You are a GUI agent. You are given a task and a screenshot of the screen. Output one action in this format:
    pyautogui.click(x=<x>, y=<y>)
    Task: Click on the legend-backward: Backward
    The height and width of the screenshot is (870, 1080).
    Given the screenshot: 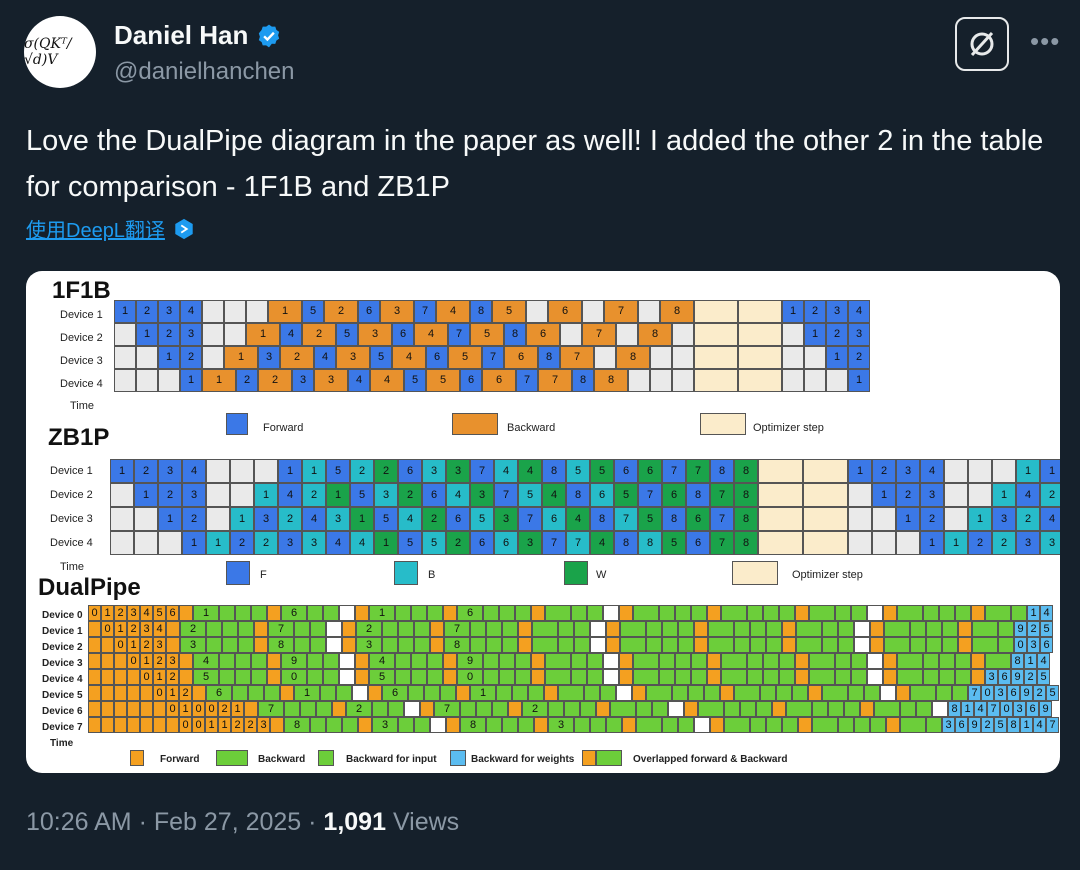 What is the action you would take?
    pyautogui.click(x=282, y=759)
    